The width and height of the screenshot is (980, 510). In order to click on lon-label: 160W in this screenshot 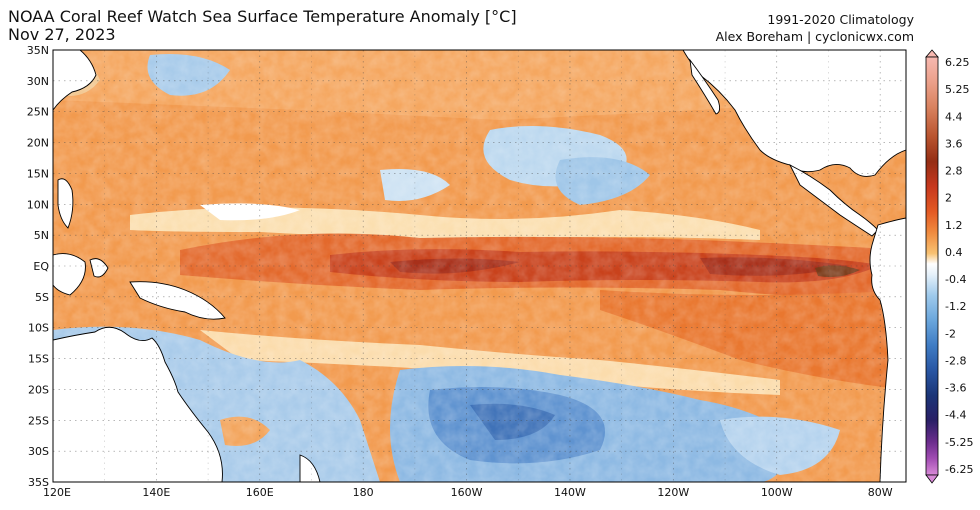, I will do `click(467, 492)`.